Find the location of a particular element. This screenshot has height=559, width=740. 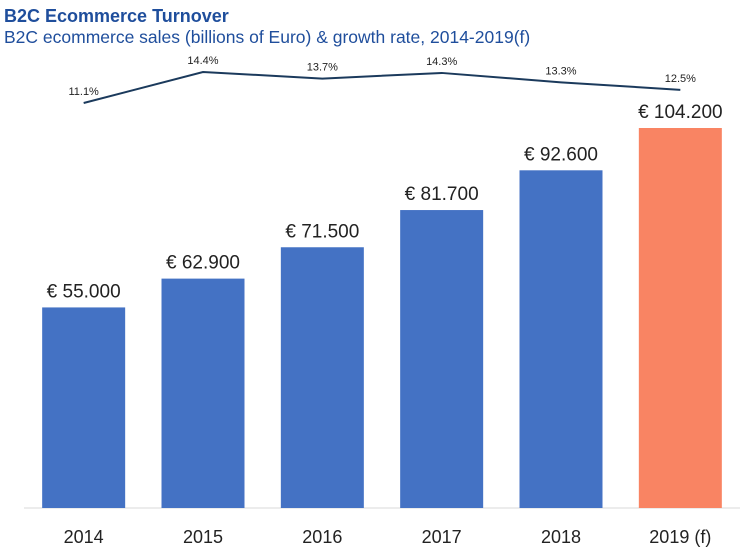

x-tick-label: 2014 is located at coordinates (84, 537).